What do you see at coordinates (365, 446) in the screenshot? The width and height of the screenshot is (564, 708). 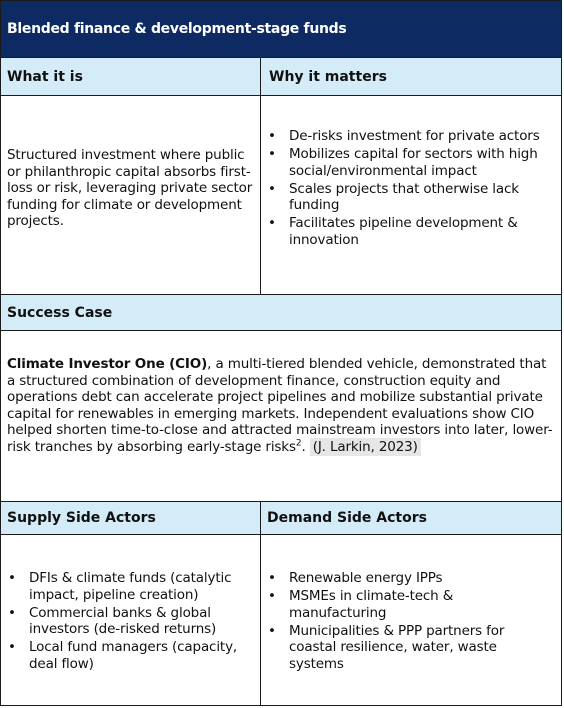 I see `citation: (J. Larkin, 2023)` at bounding box center [365, 446].